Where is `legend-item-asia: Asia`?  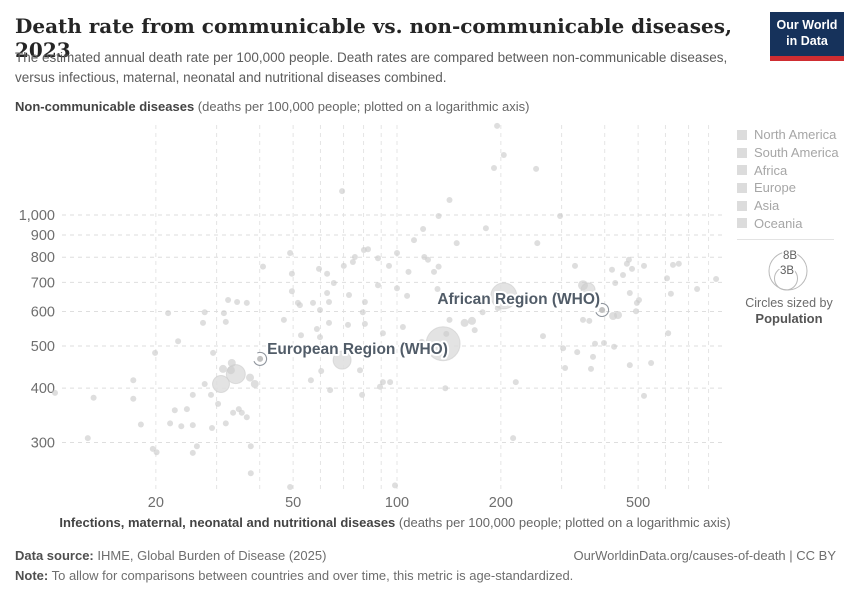
legend-item-asia: Asia is located at coordinates (789, 206).